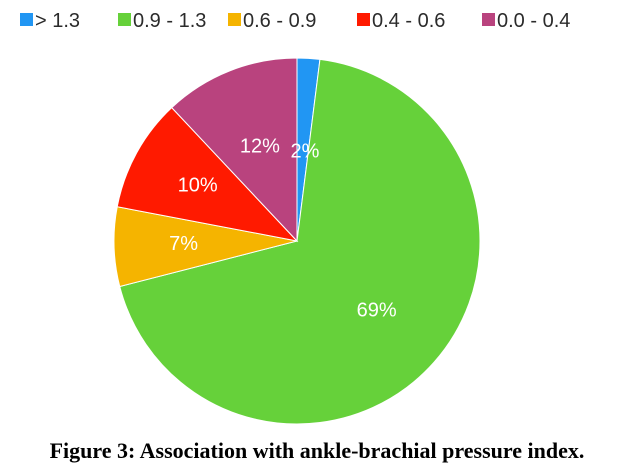  Describe the element at coordinates (377, 310) in the screenshot. I see `data-label-slice-2: 69%` at that location.